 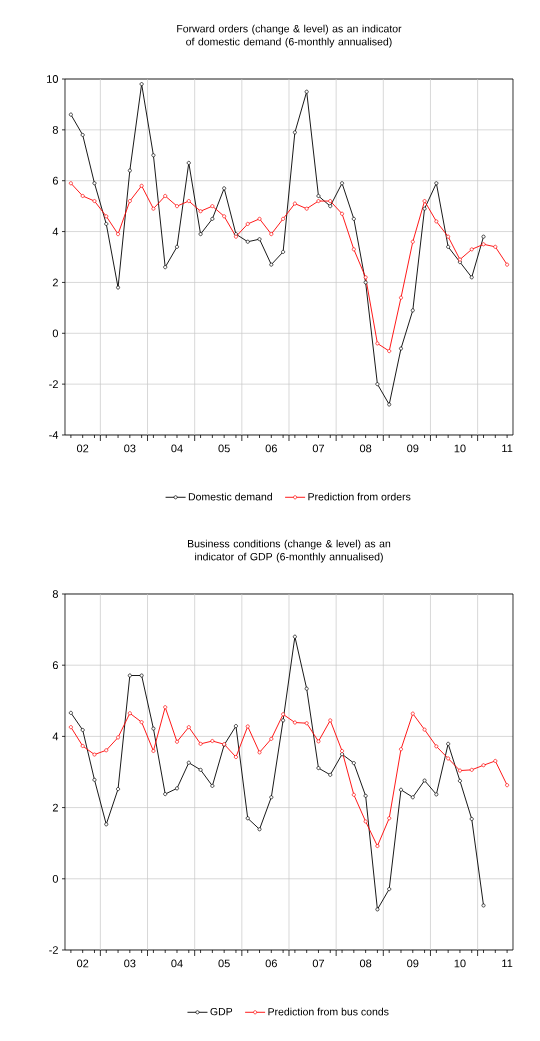 What do you see at coordinates (359, 496) in the screenshot?
I see `legend-label: Prediction from orders` at bounding box center [359, 496].